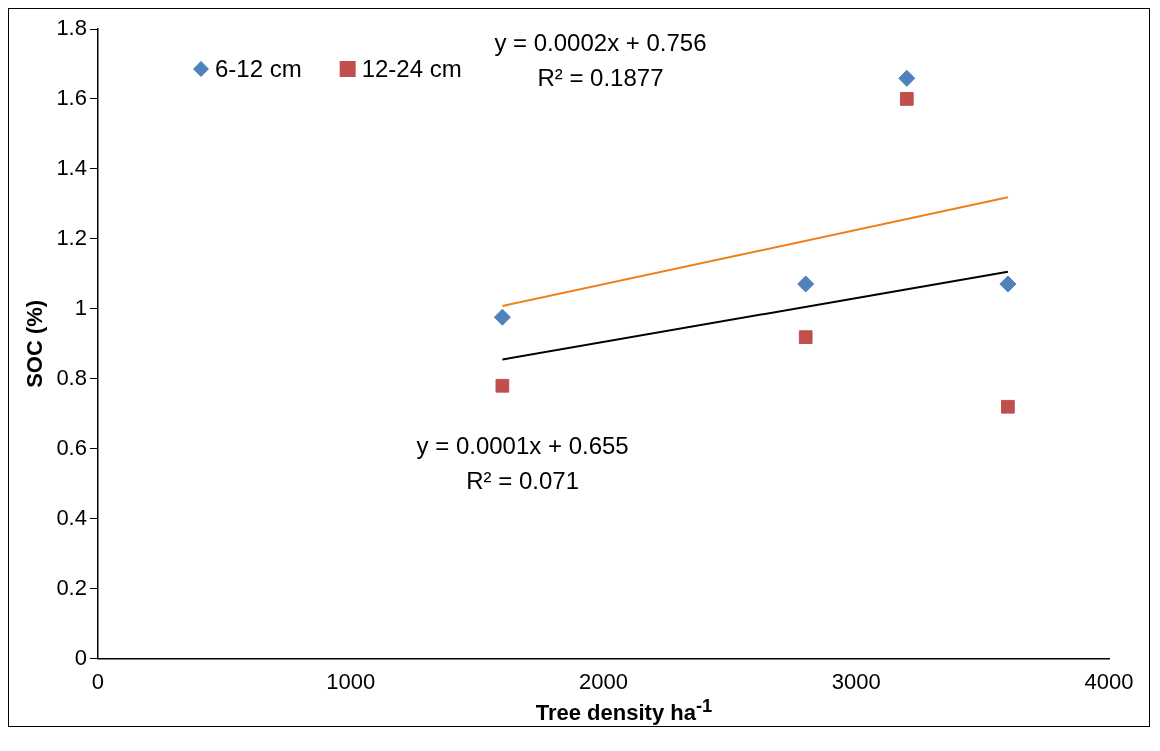  I want to click on y-tick-label: 0, so click(80, 657).